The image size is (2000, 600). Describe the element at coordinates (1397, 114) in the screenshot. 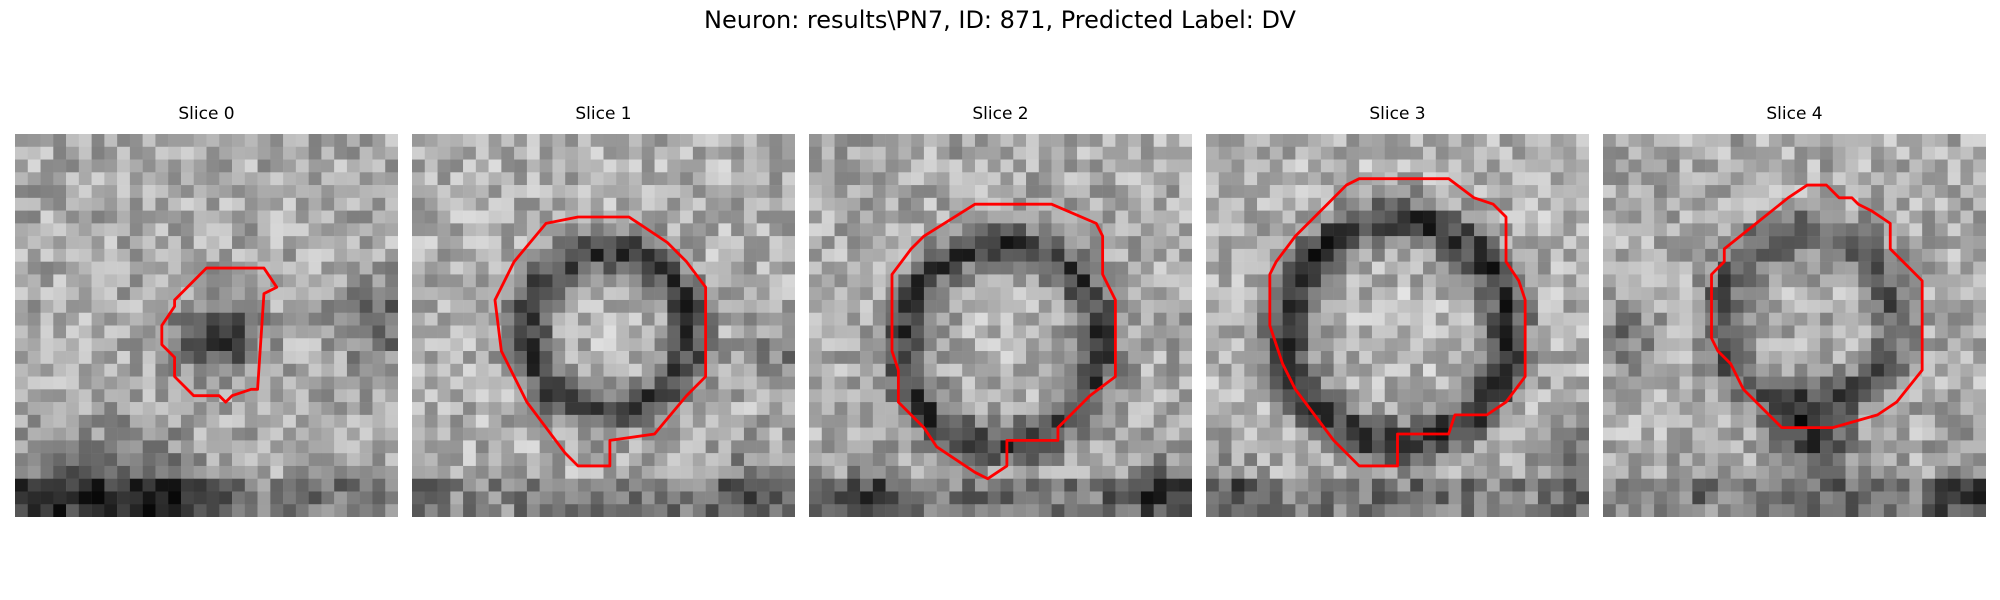

I see `slice-title-3: Slice 3` at that location.